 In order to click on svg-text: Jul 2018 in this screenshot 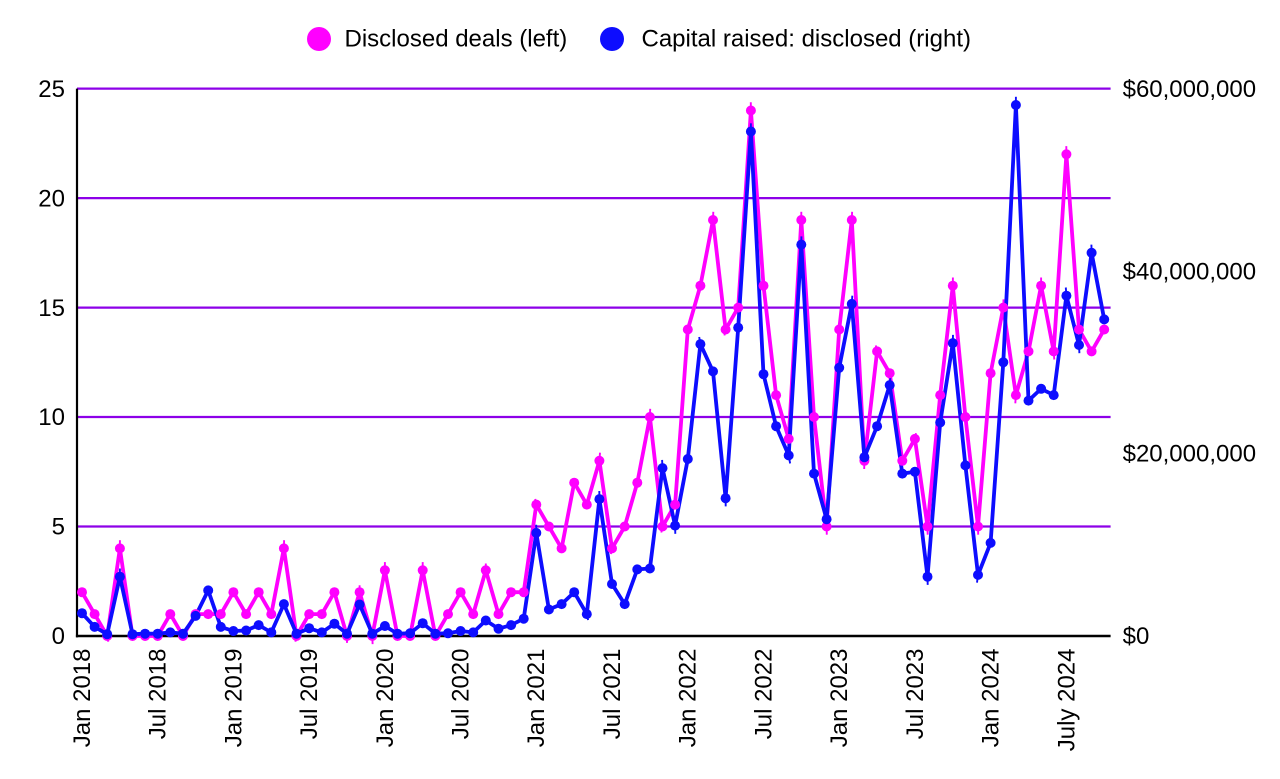, I will do `click(158, 694)`.